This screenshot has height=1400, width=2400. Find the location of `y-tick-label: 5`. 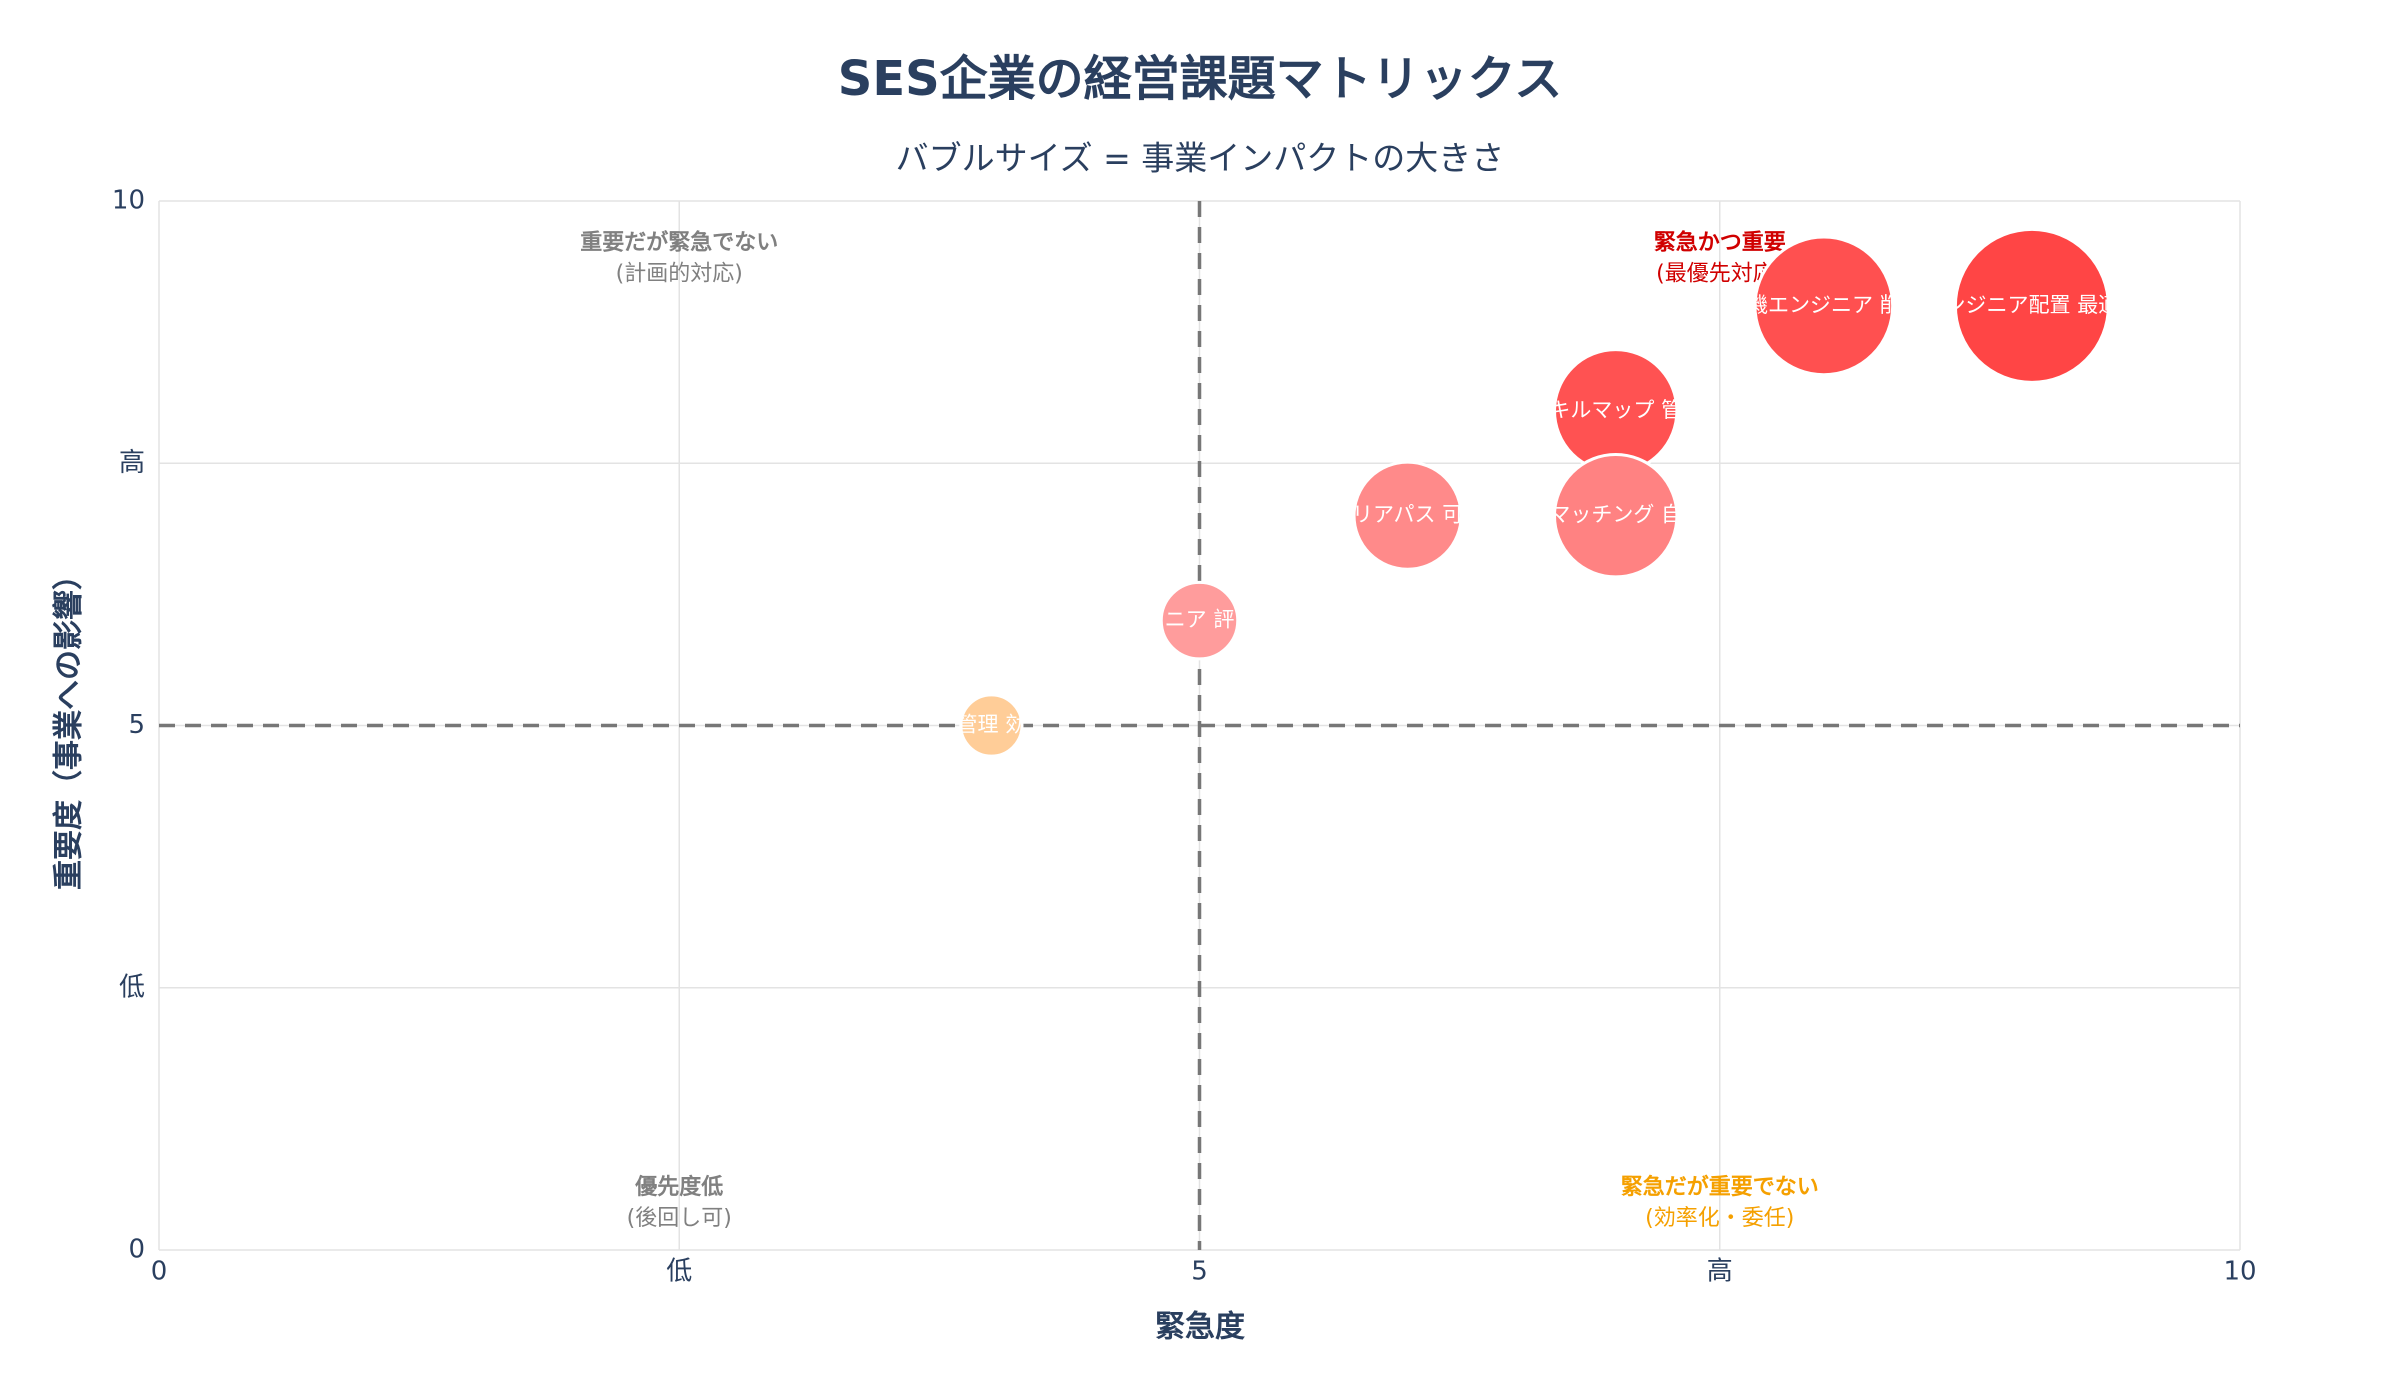

y-tick-label: 5 is located at coordinates (136, 725).